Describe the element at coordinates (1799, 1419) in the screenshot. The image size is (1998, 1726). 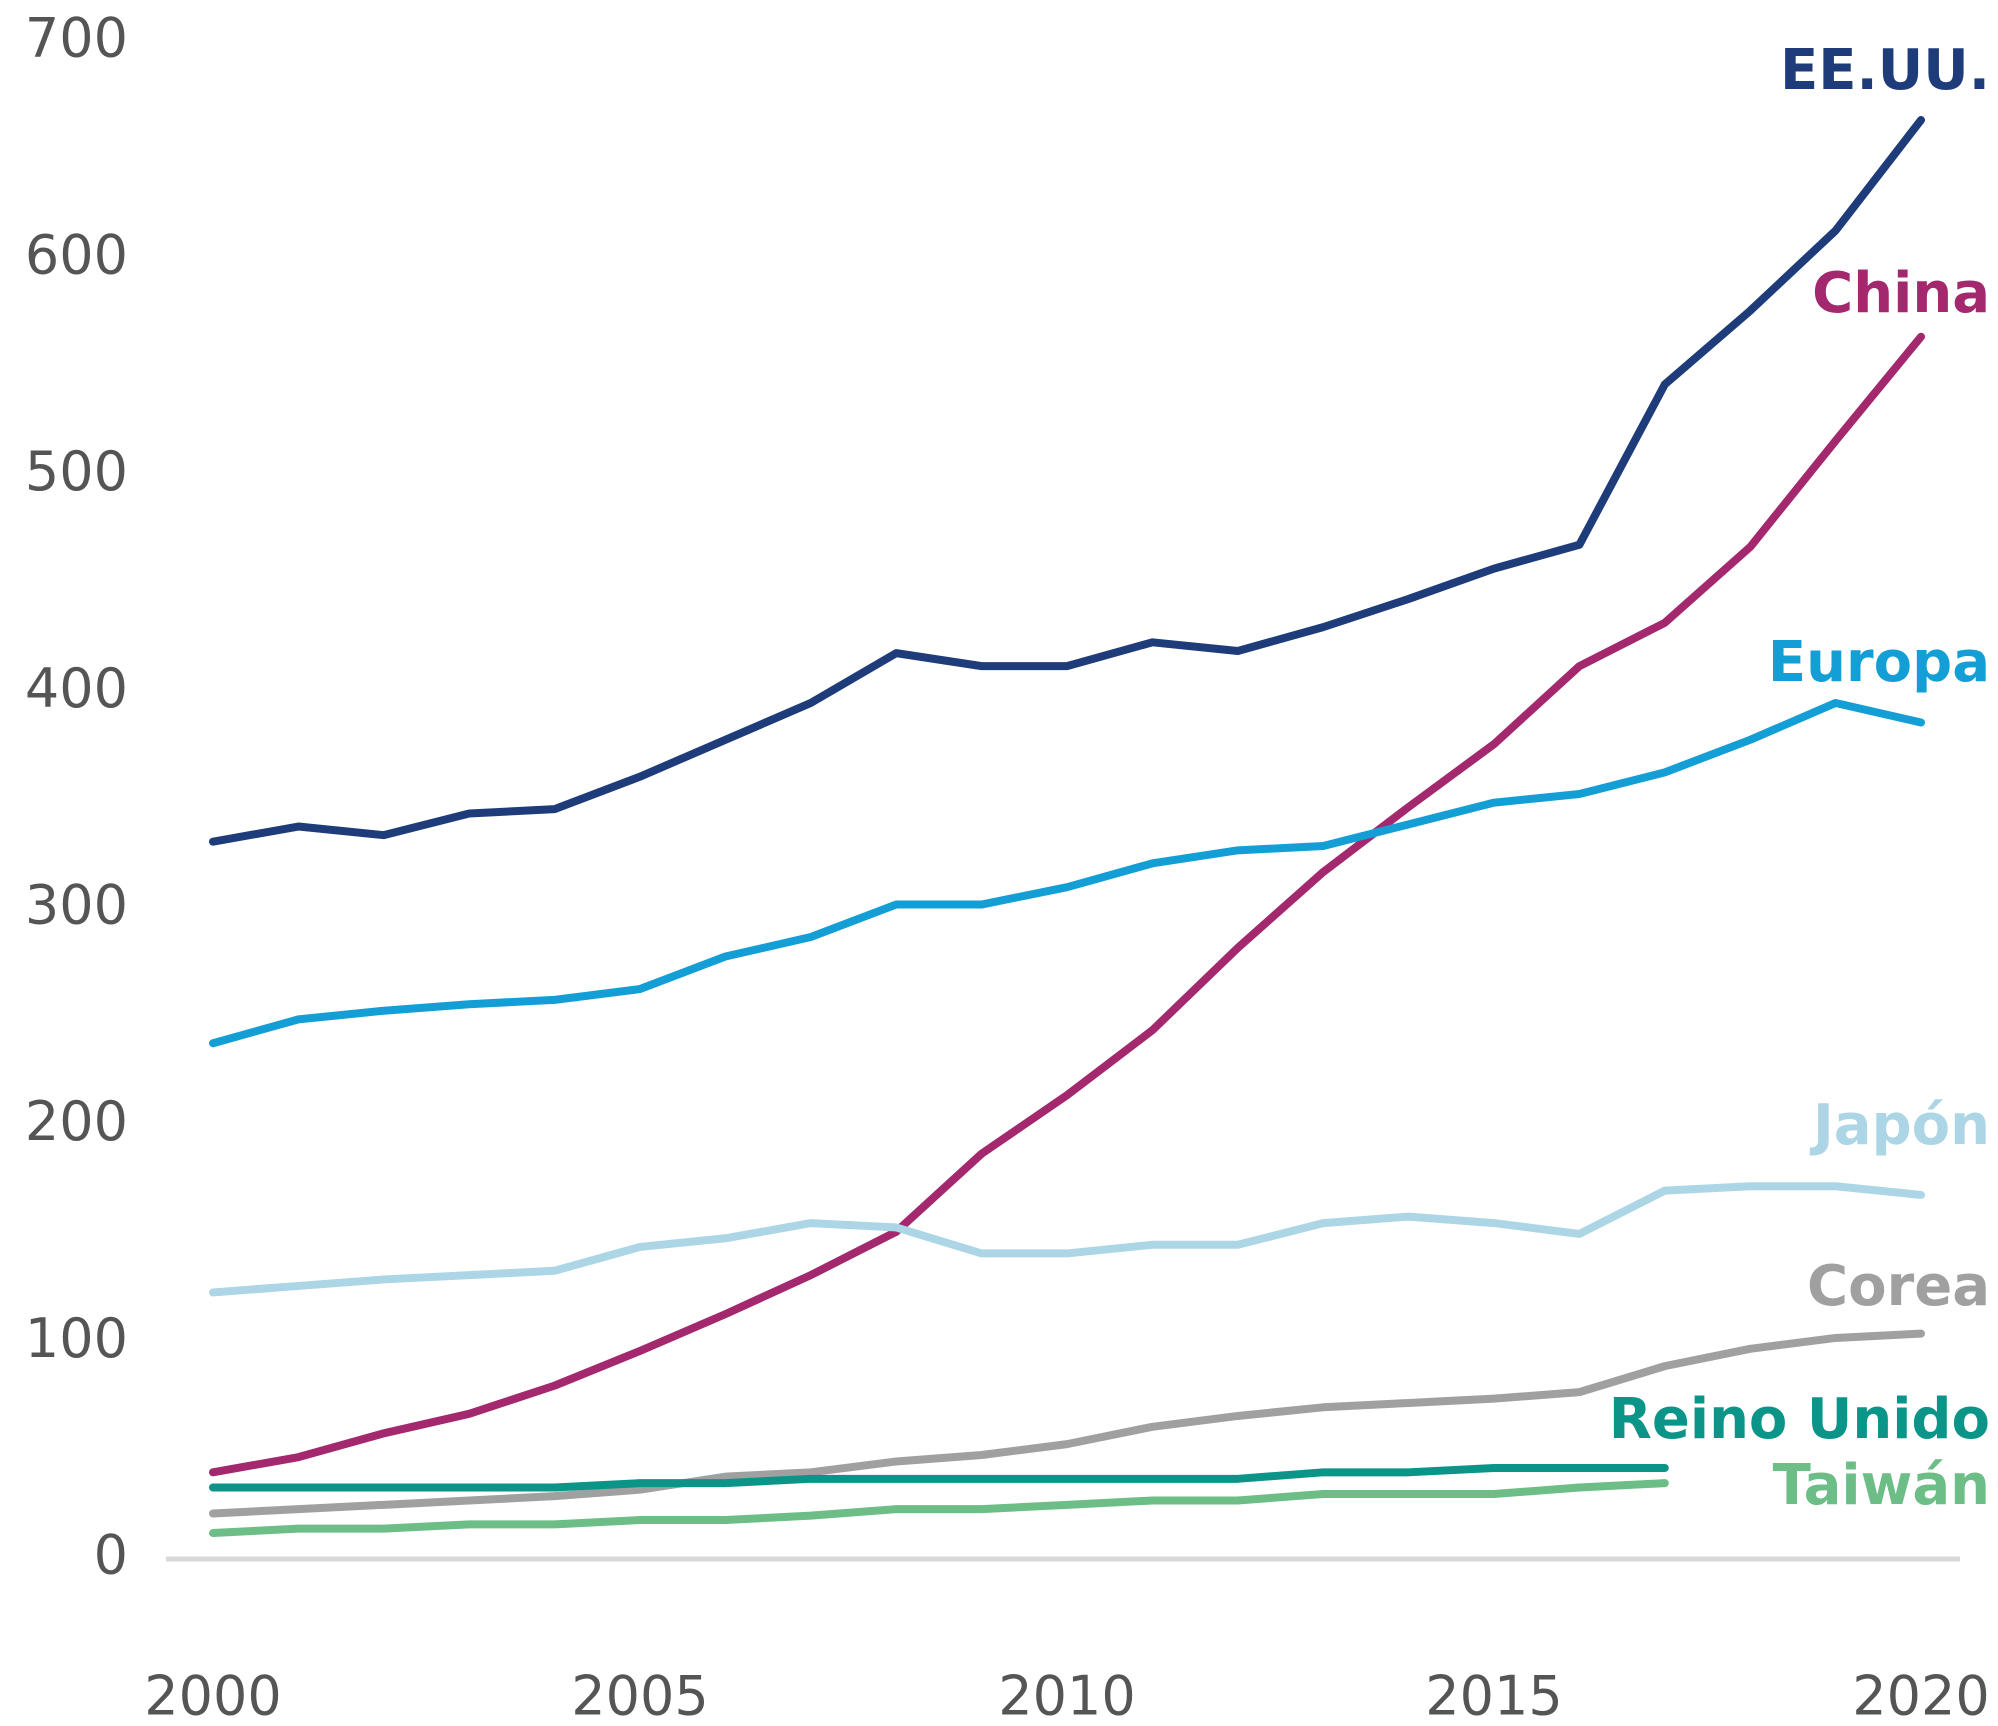
I see `series-label: Reino Unido` at that location.